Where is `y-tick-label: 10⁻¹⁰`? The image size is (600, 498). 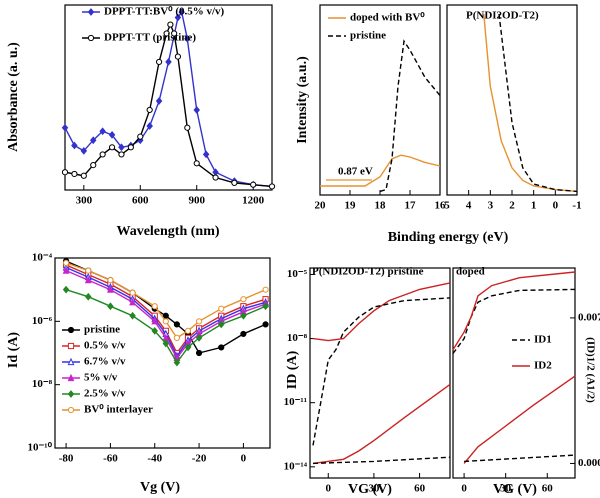 y-tick-label: 10⁻¹⁰ is located at coordinates (39, 448).